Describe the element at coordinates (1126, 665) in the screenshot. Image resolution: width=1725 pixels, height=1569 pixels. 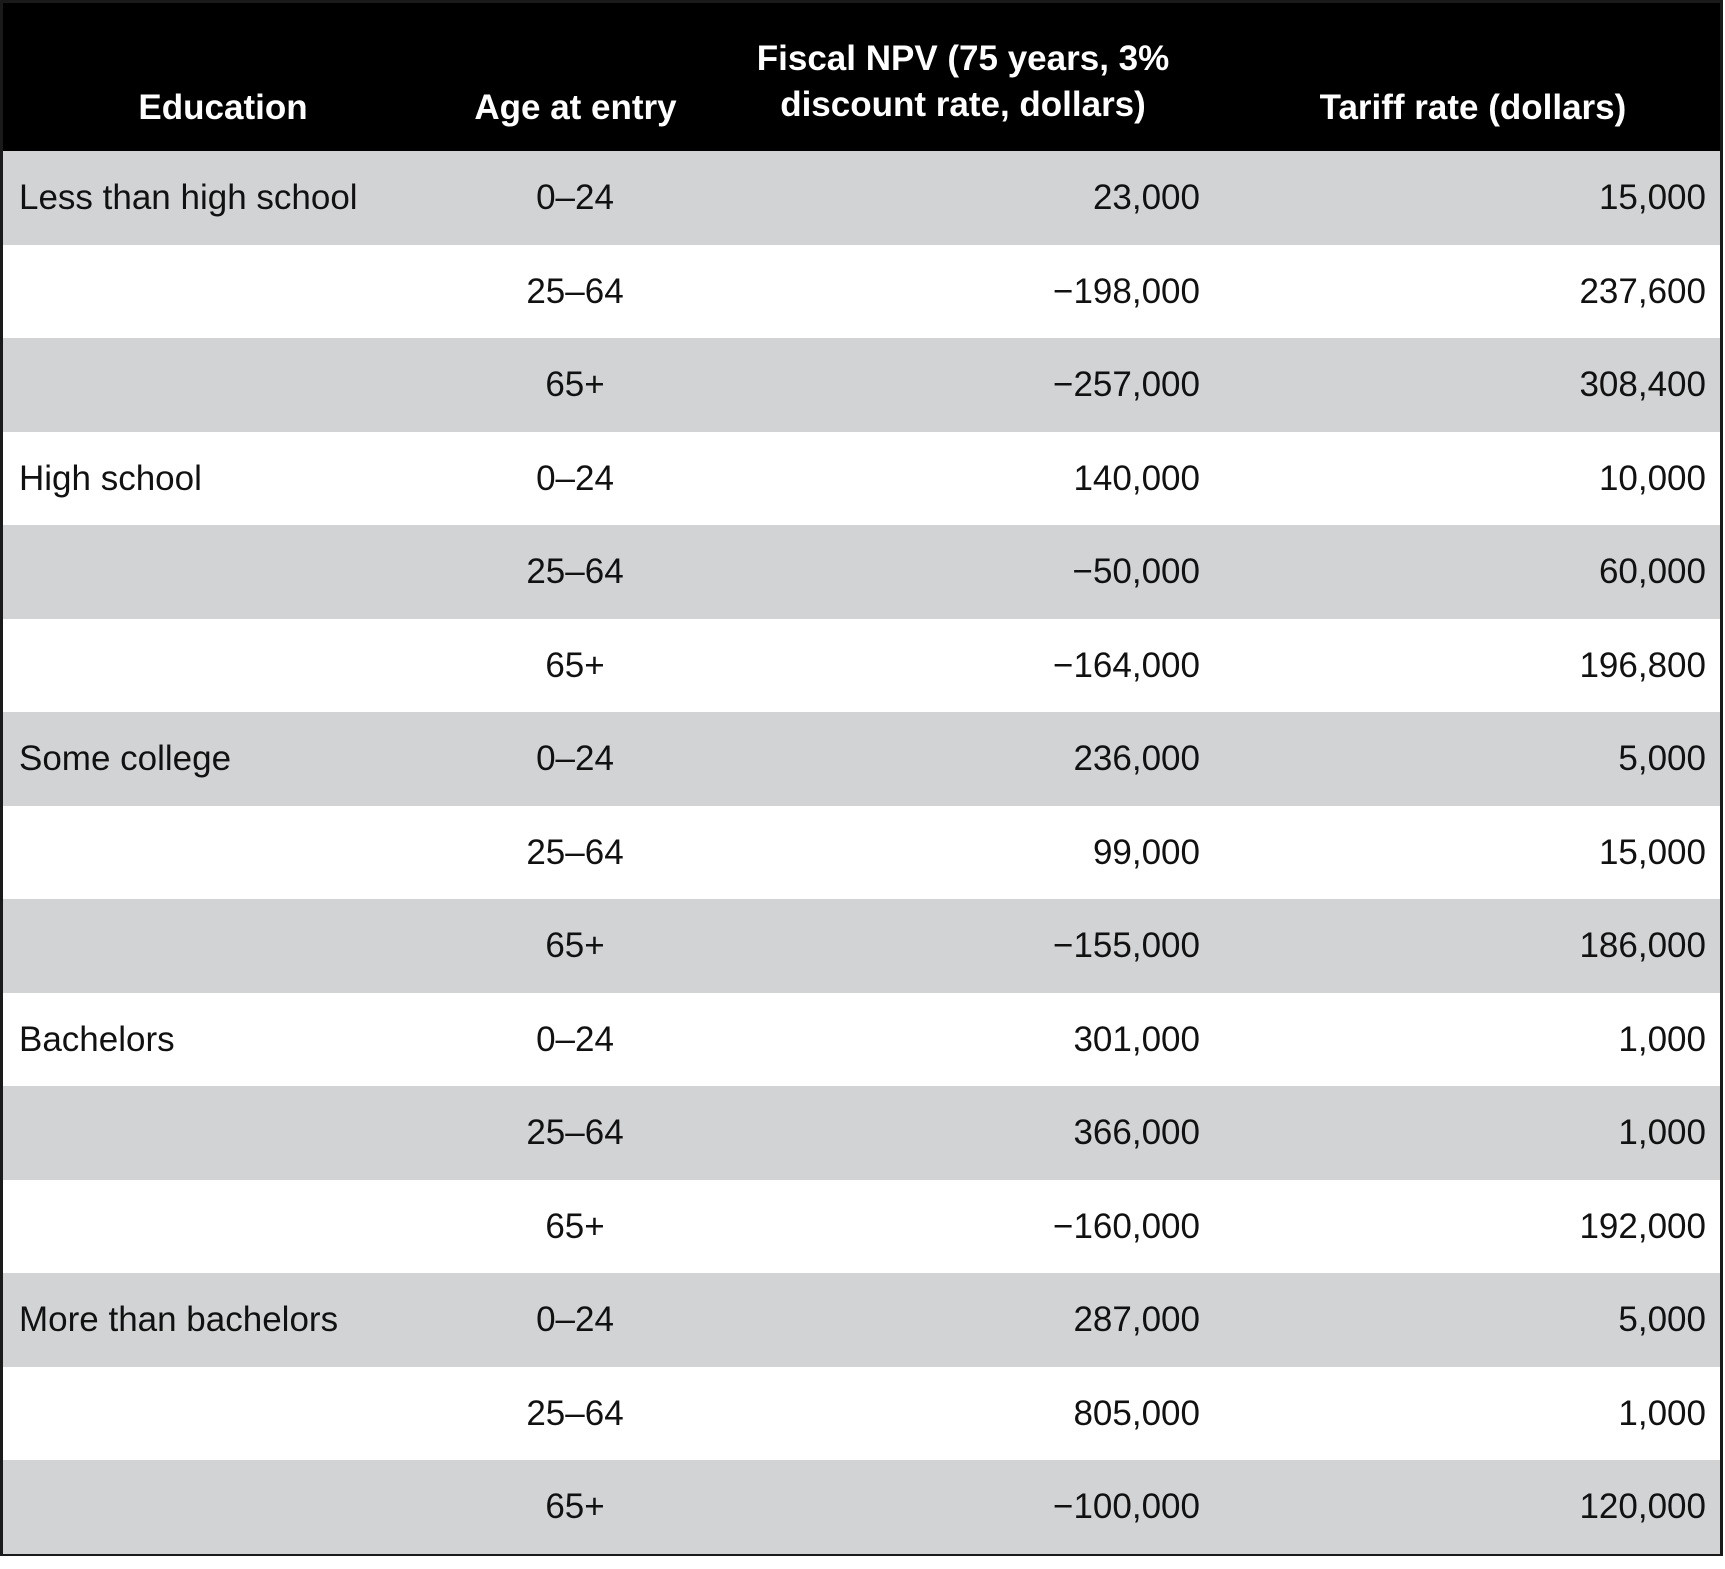
I see `cell-npv: −164,000` at that location.